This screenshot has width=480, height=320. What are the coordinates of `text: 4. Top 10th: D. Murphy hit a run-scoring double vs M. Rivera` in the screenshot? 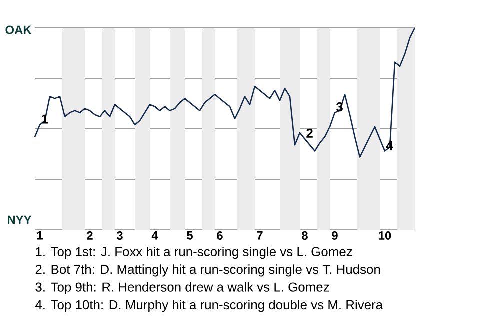 It's located at (209, 306).